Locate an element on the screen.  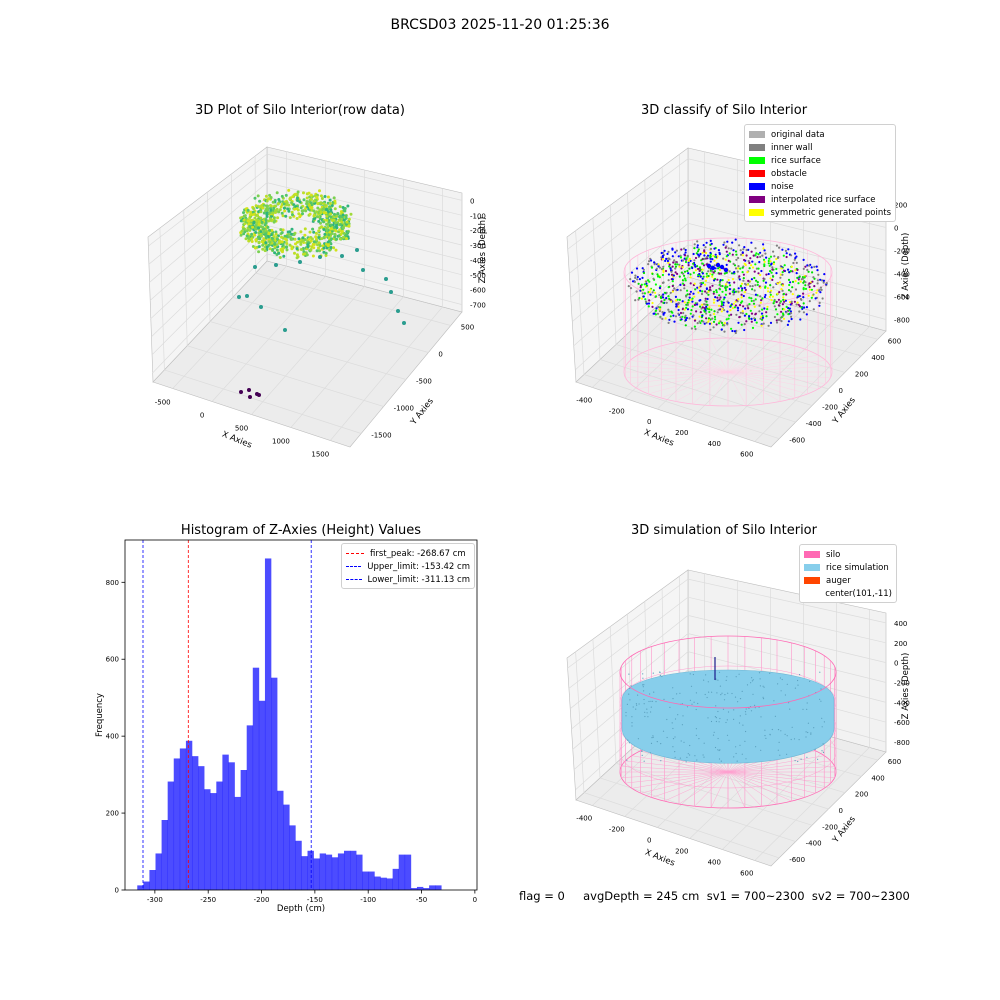
histogram-y-axis-label: Frequency is located at coordinates (100, 715).